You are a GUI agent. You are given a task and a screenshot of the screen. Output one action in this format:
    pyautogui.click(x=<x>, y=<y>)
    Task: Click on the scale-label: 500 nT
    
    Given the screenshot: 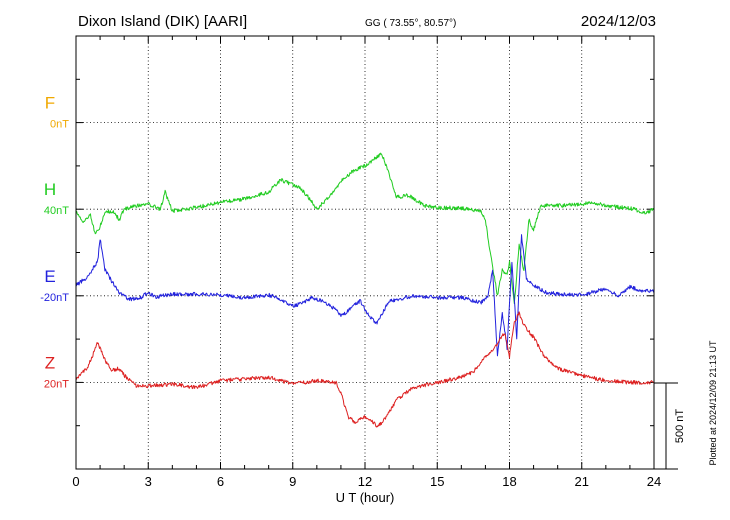 What is the action you would take?
    pyautogui.click(x=680, y=426)
    